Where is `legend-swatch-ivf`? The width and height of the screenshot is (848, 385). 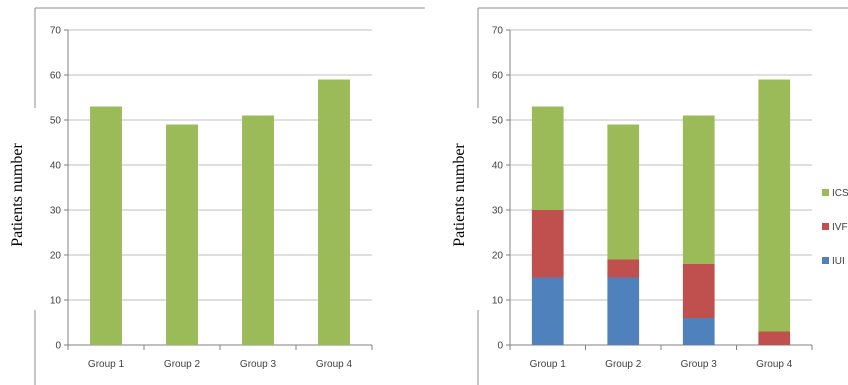 legend-swatch-ivf is located at coordinates (825, 226).